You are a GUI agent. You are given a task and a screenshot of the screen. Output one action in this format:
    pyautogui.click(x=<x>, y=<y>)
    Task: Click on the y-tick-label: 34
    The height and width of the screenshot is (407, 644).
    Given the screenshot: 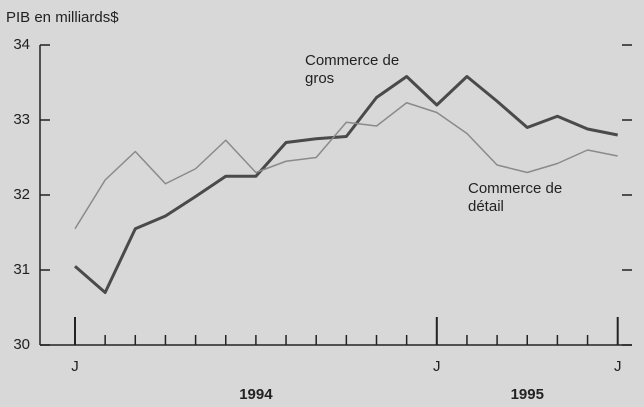 What is the action you would take?
    pyautogui.click(x=21, y=44)
    